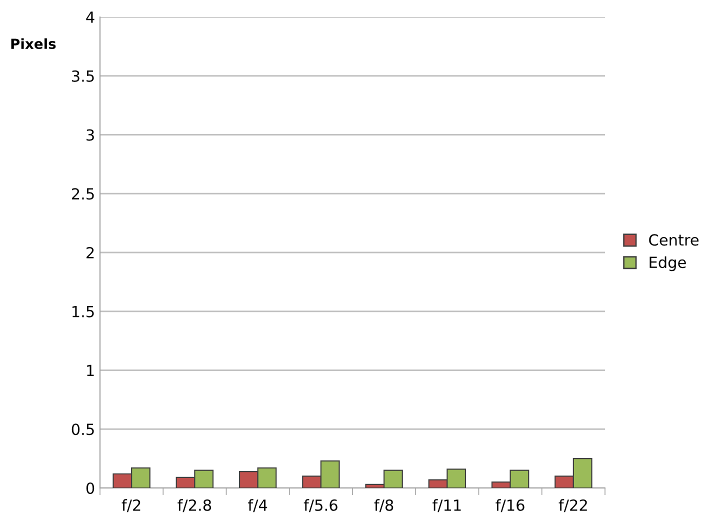  I want to click on x-tick-label: f/4, so click(258, 505).